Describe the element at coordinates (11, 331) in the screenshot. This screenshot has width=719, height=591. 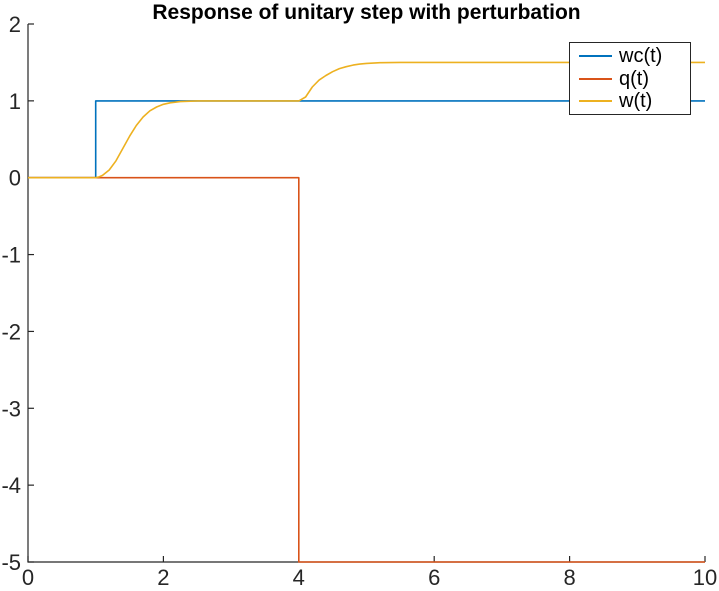
I see `svg-text: -2` at that location.